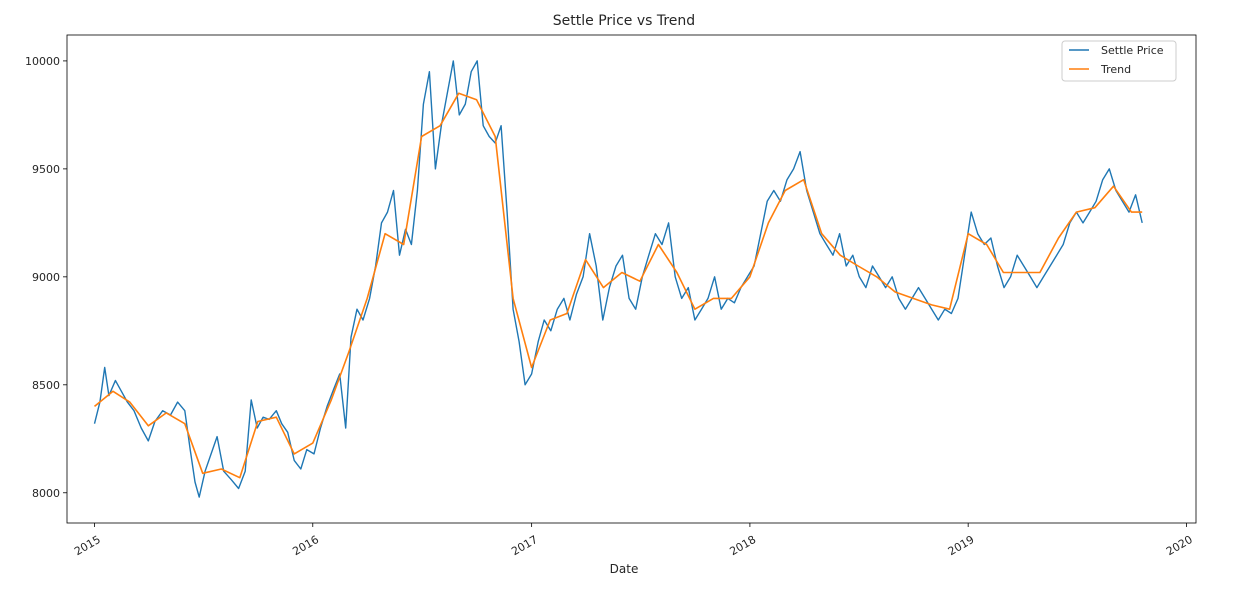  I want to click on x-tick-label: 2020, so click(1179, 545).